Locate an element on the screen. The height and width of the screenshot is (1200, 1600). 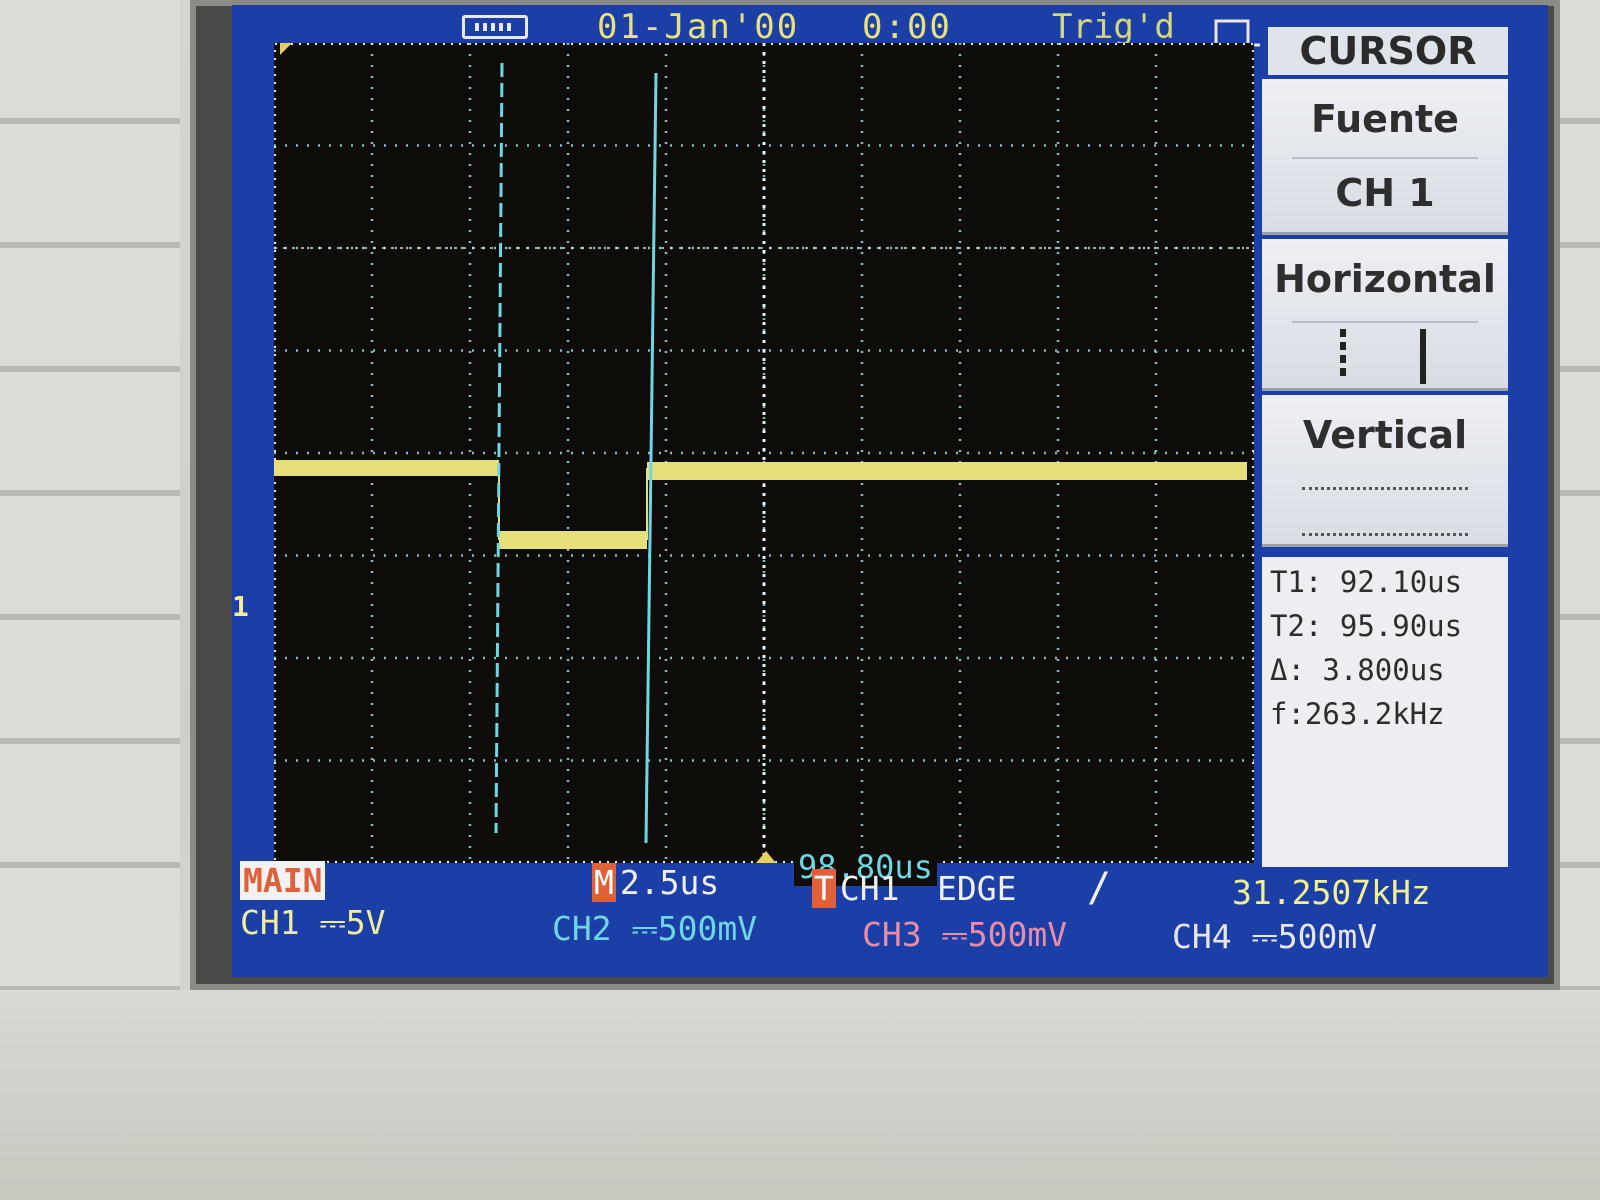
vertical-label: Vertical is located at coordinates (1385, 435).